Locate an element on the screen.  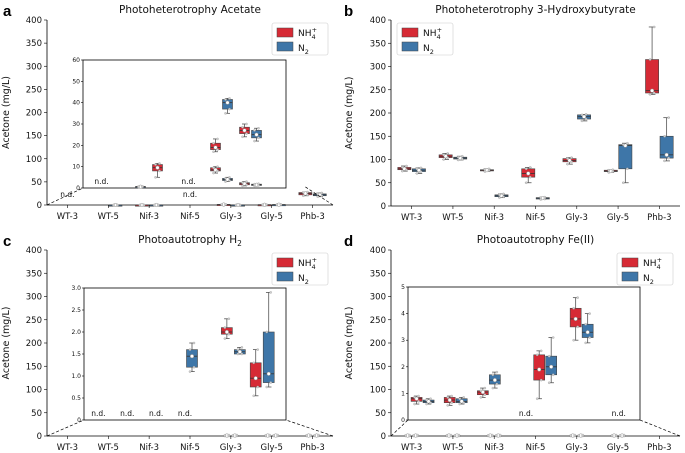
chart-title-d: Photoautotrophy Fe(II) is located at coordinates (535, 240).